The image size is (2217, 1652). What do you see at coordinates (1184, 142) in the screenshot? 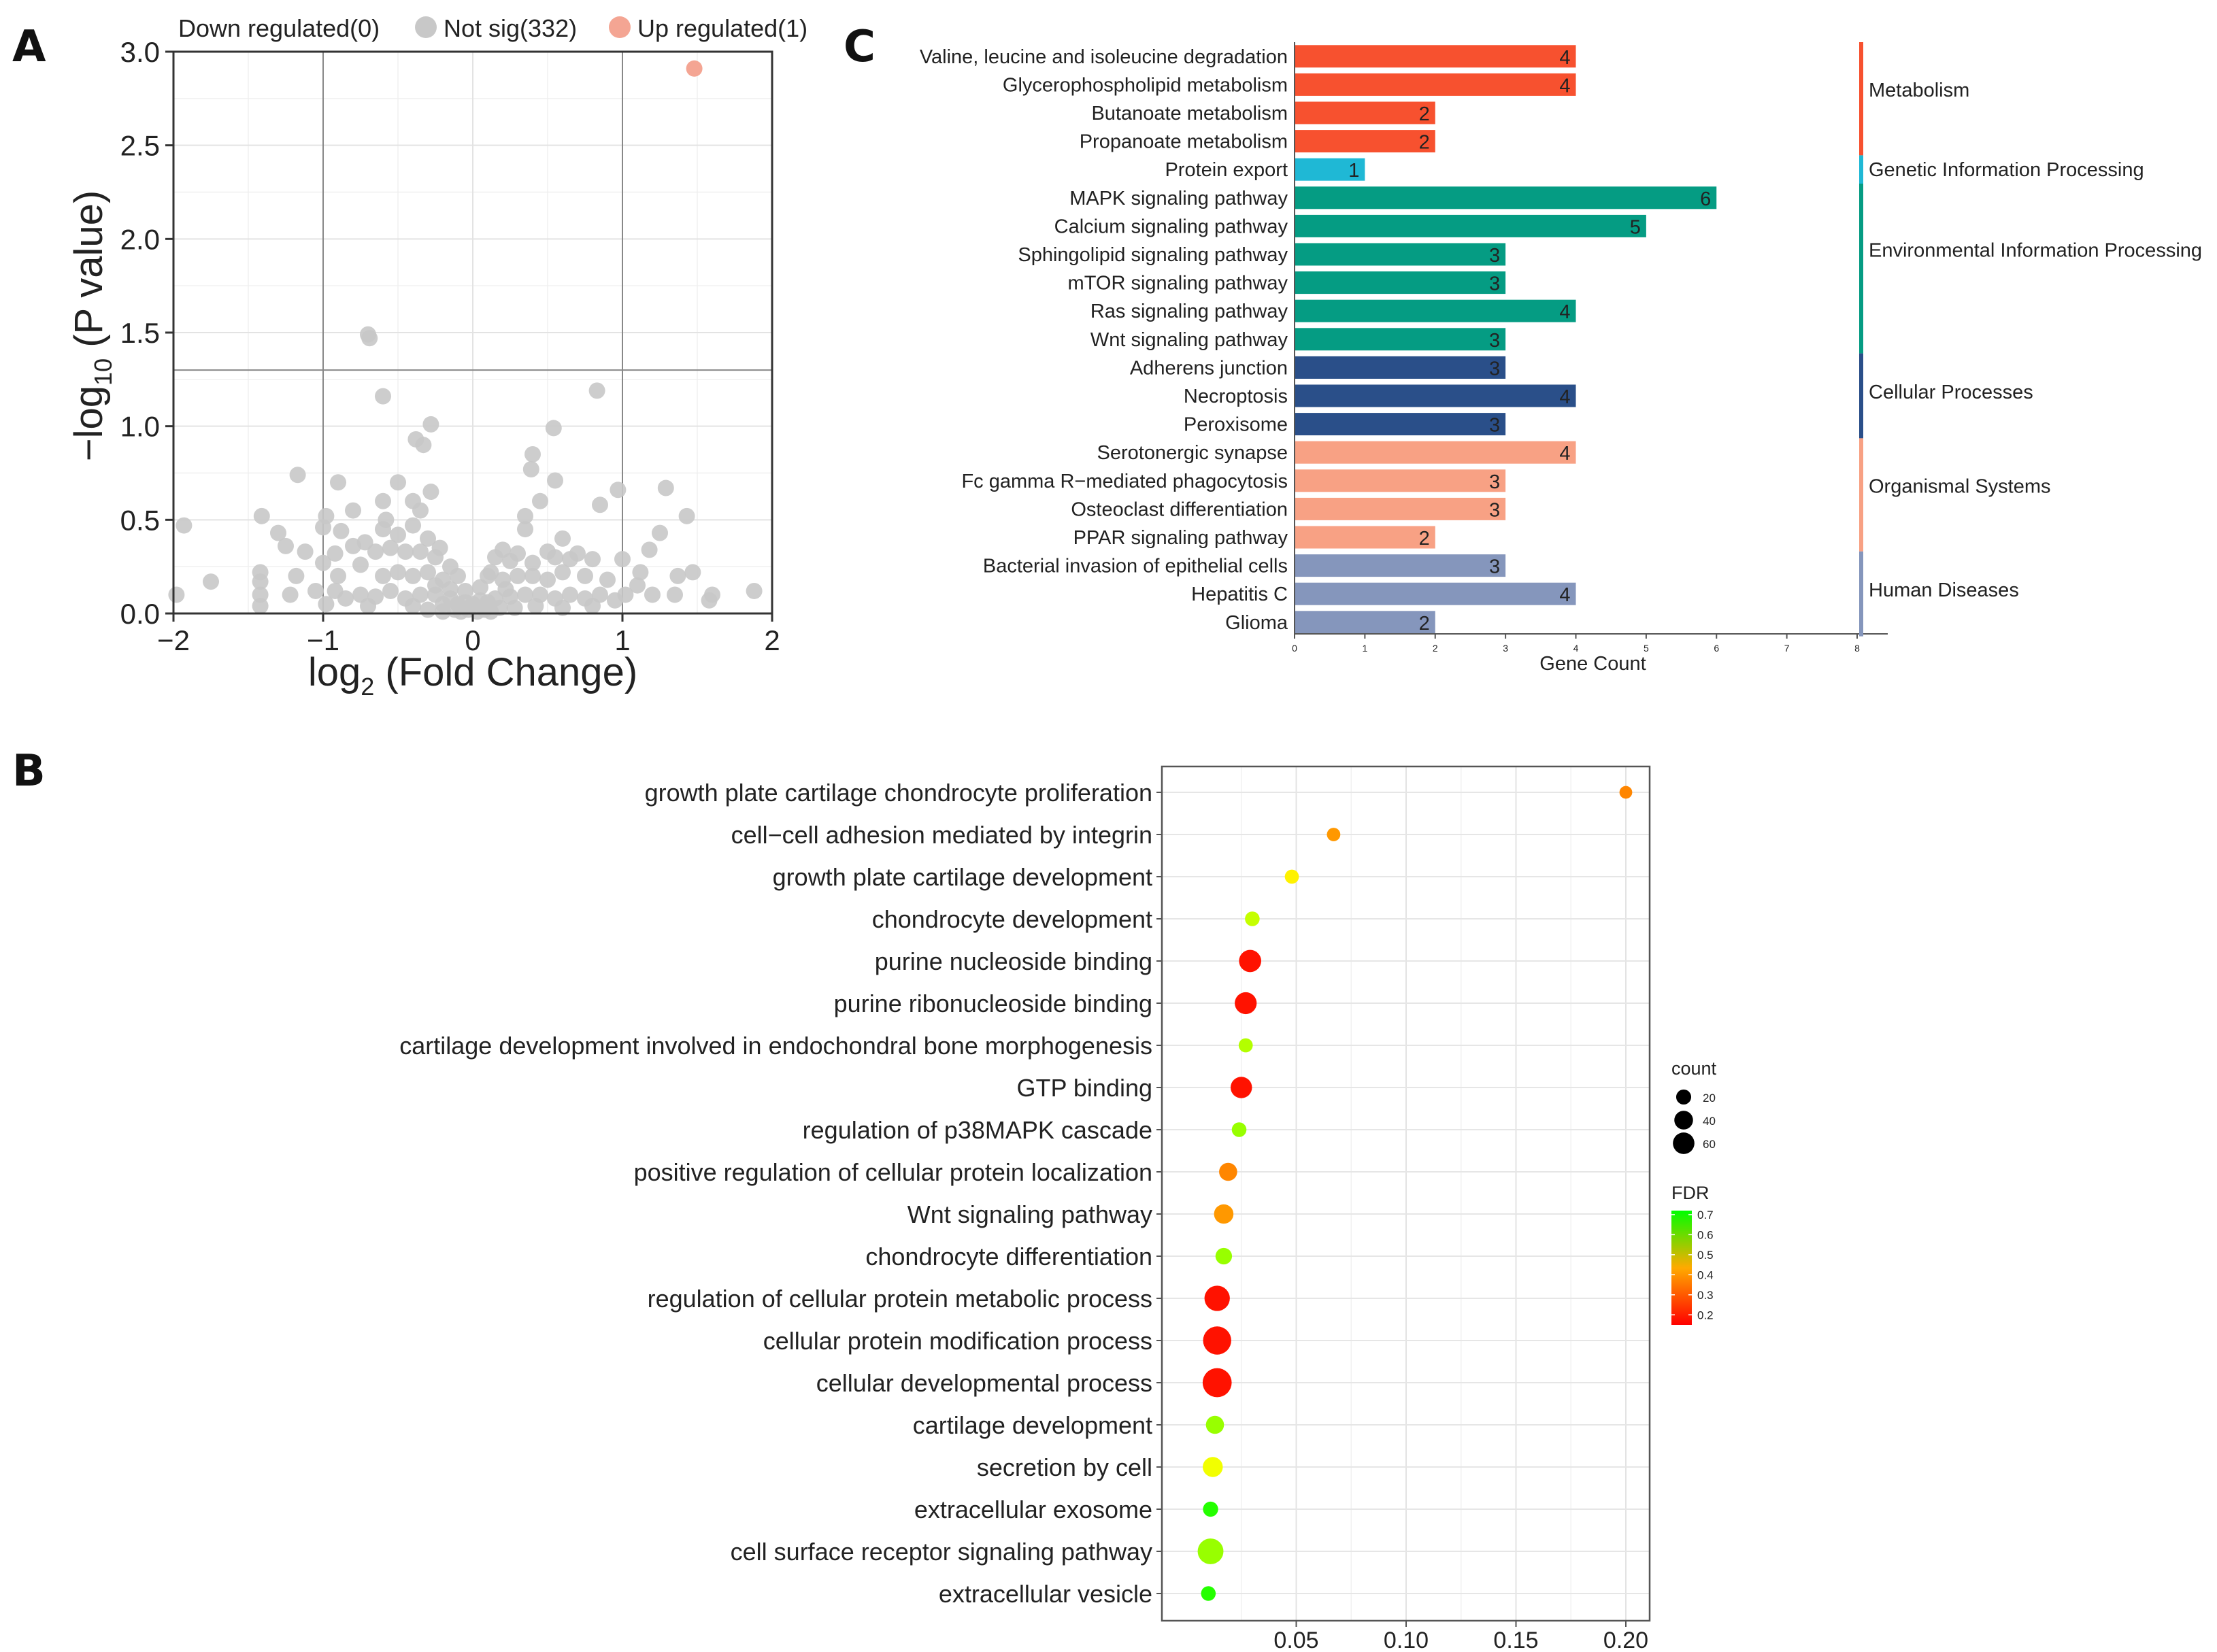
I see `kegg-category-label: Propanoate metabolism` at bounding box center [1184, 142].